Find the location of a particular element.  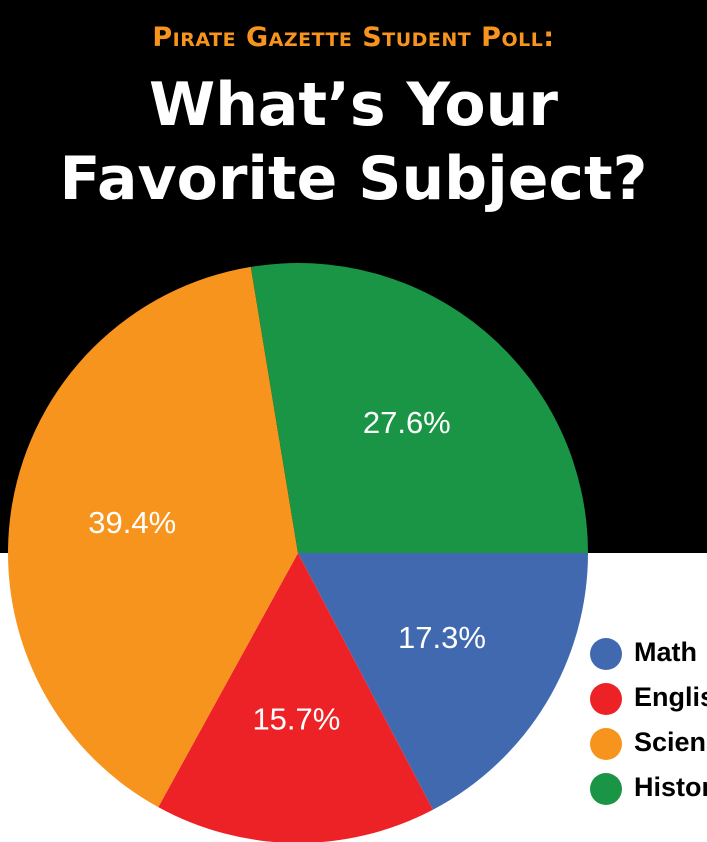

pie-slice-math is located at coordinates (443, 681).